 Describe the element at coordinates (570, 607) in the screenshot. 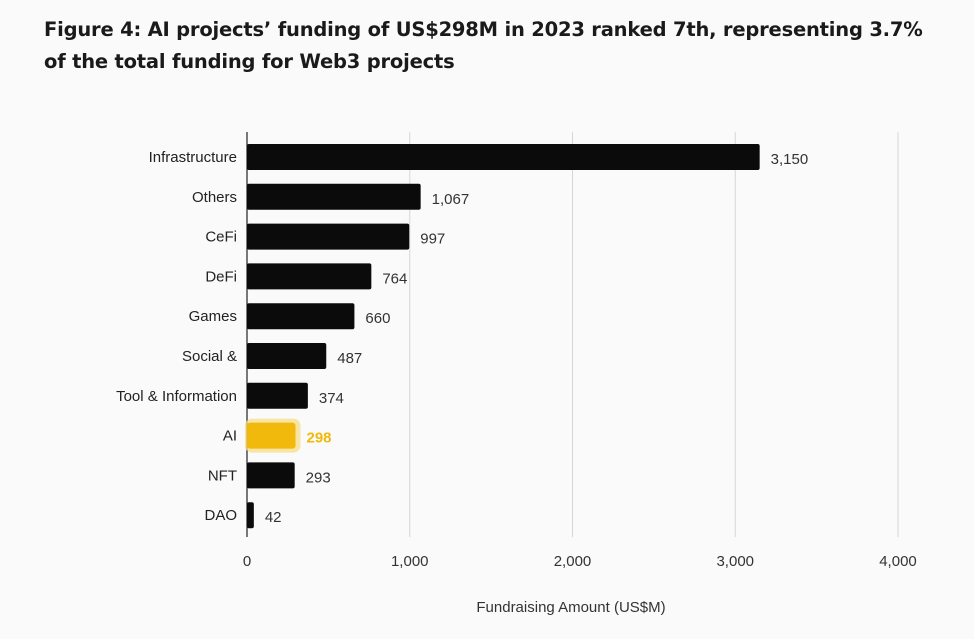

I see `x-axis-title: Fundraising Amount (US$M)` at that location.